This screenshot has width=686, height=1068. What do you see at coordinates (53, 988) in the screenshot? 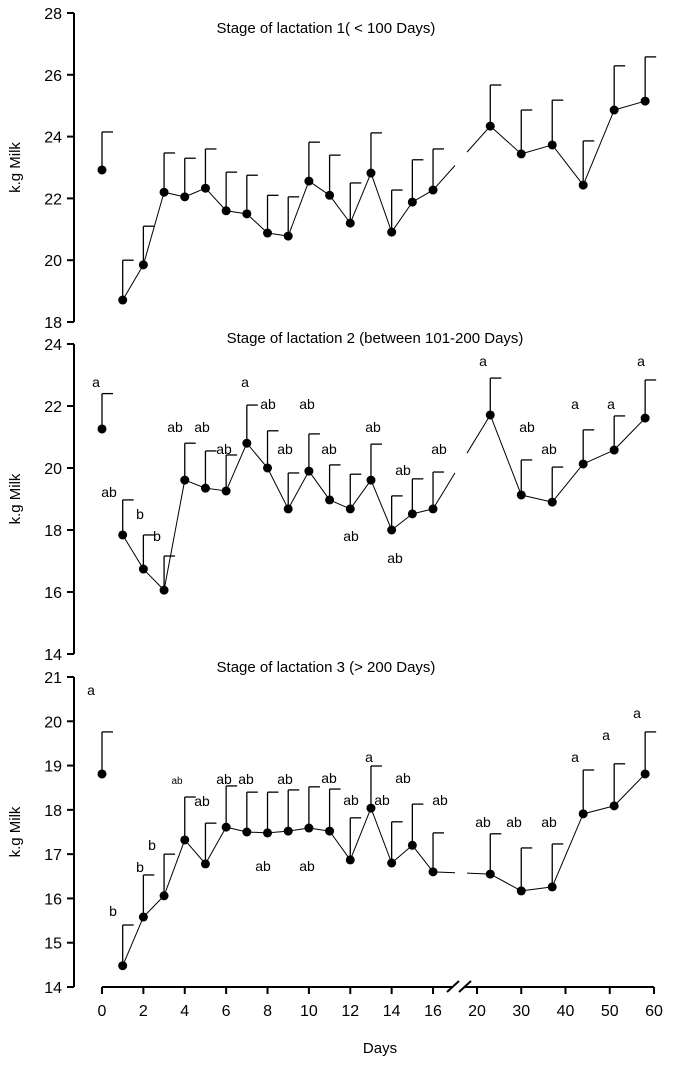
I see `y-tick-label: 14` at bounding box center [53, 988].